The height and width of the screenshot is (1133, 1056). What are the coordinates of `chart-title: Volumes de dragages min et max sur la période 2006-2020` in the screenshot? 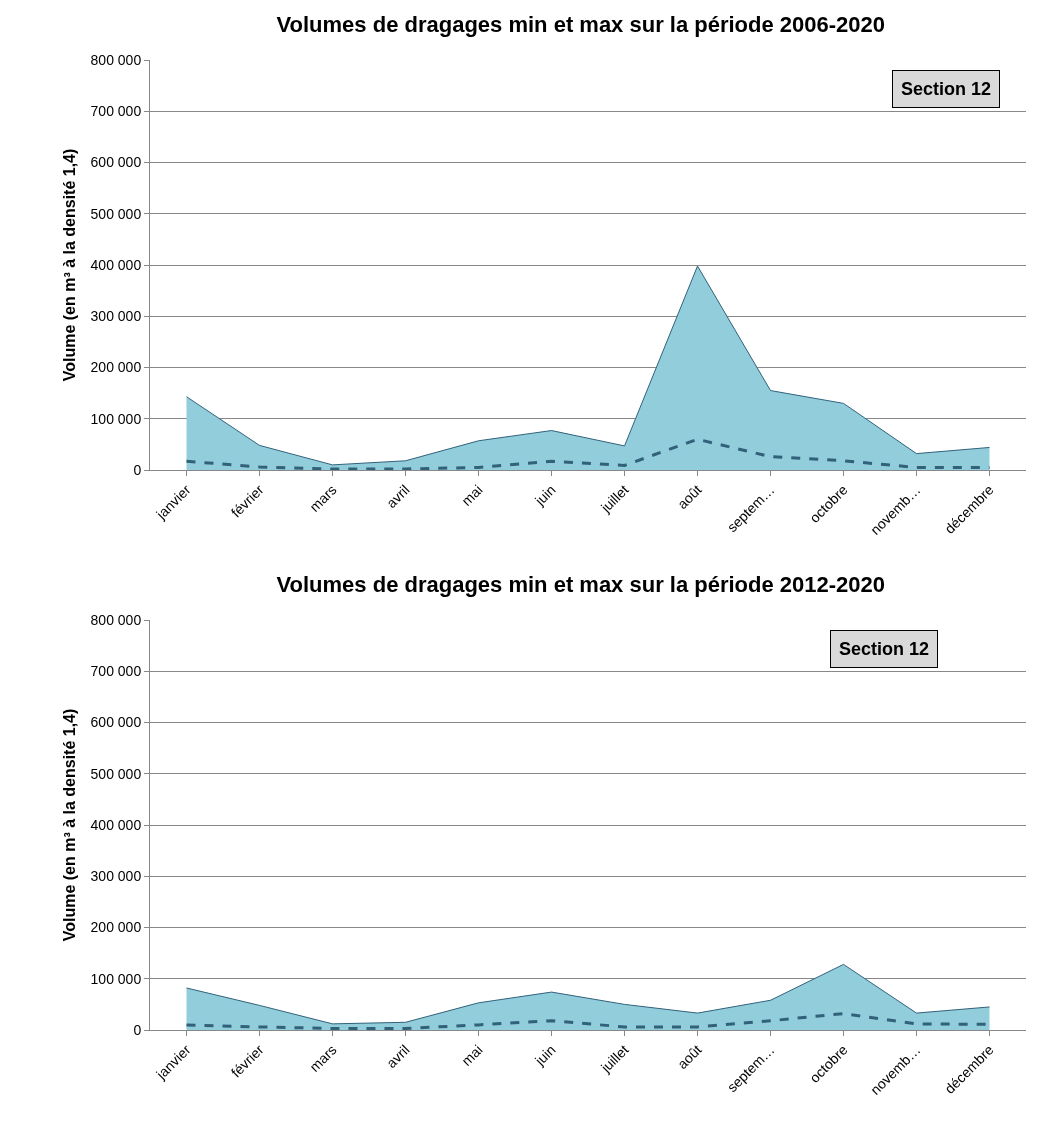 It's located at (581, 25).